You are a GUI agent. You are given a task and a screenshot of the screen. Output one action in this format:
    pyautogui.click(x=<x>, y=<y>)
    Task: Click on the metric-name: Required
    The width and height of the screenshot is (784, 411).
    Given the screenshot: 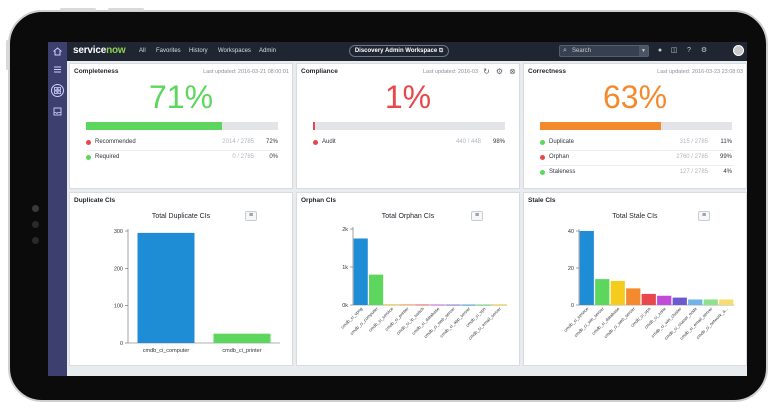 What is the action you would take?
    pyautogui.click(x=107, y=157)
    